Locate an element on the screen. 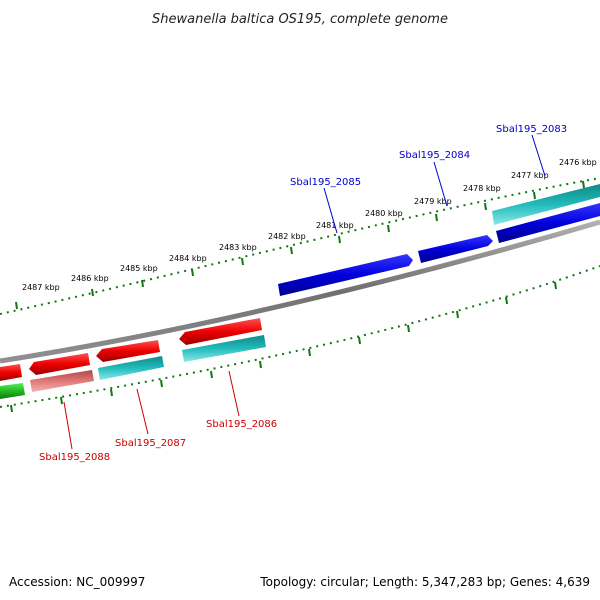 Image resolution: width=600 pixels, height=600 pixels. reverse-cds is located at coordinates (133, 367).